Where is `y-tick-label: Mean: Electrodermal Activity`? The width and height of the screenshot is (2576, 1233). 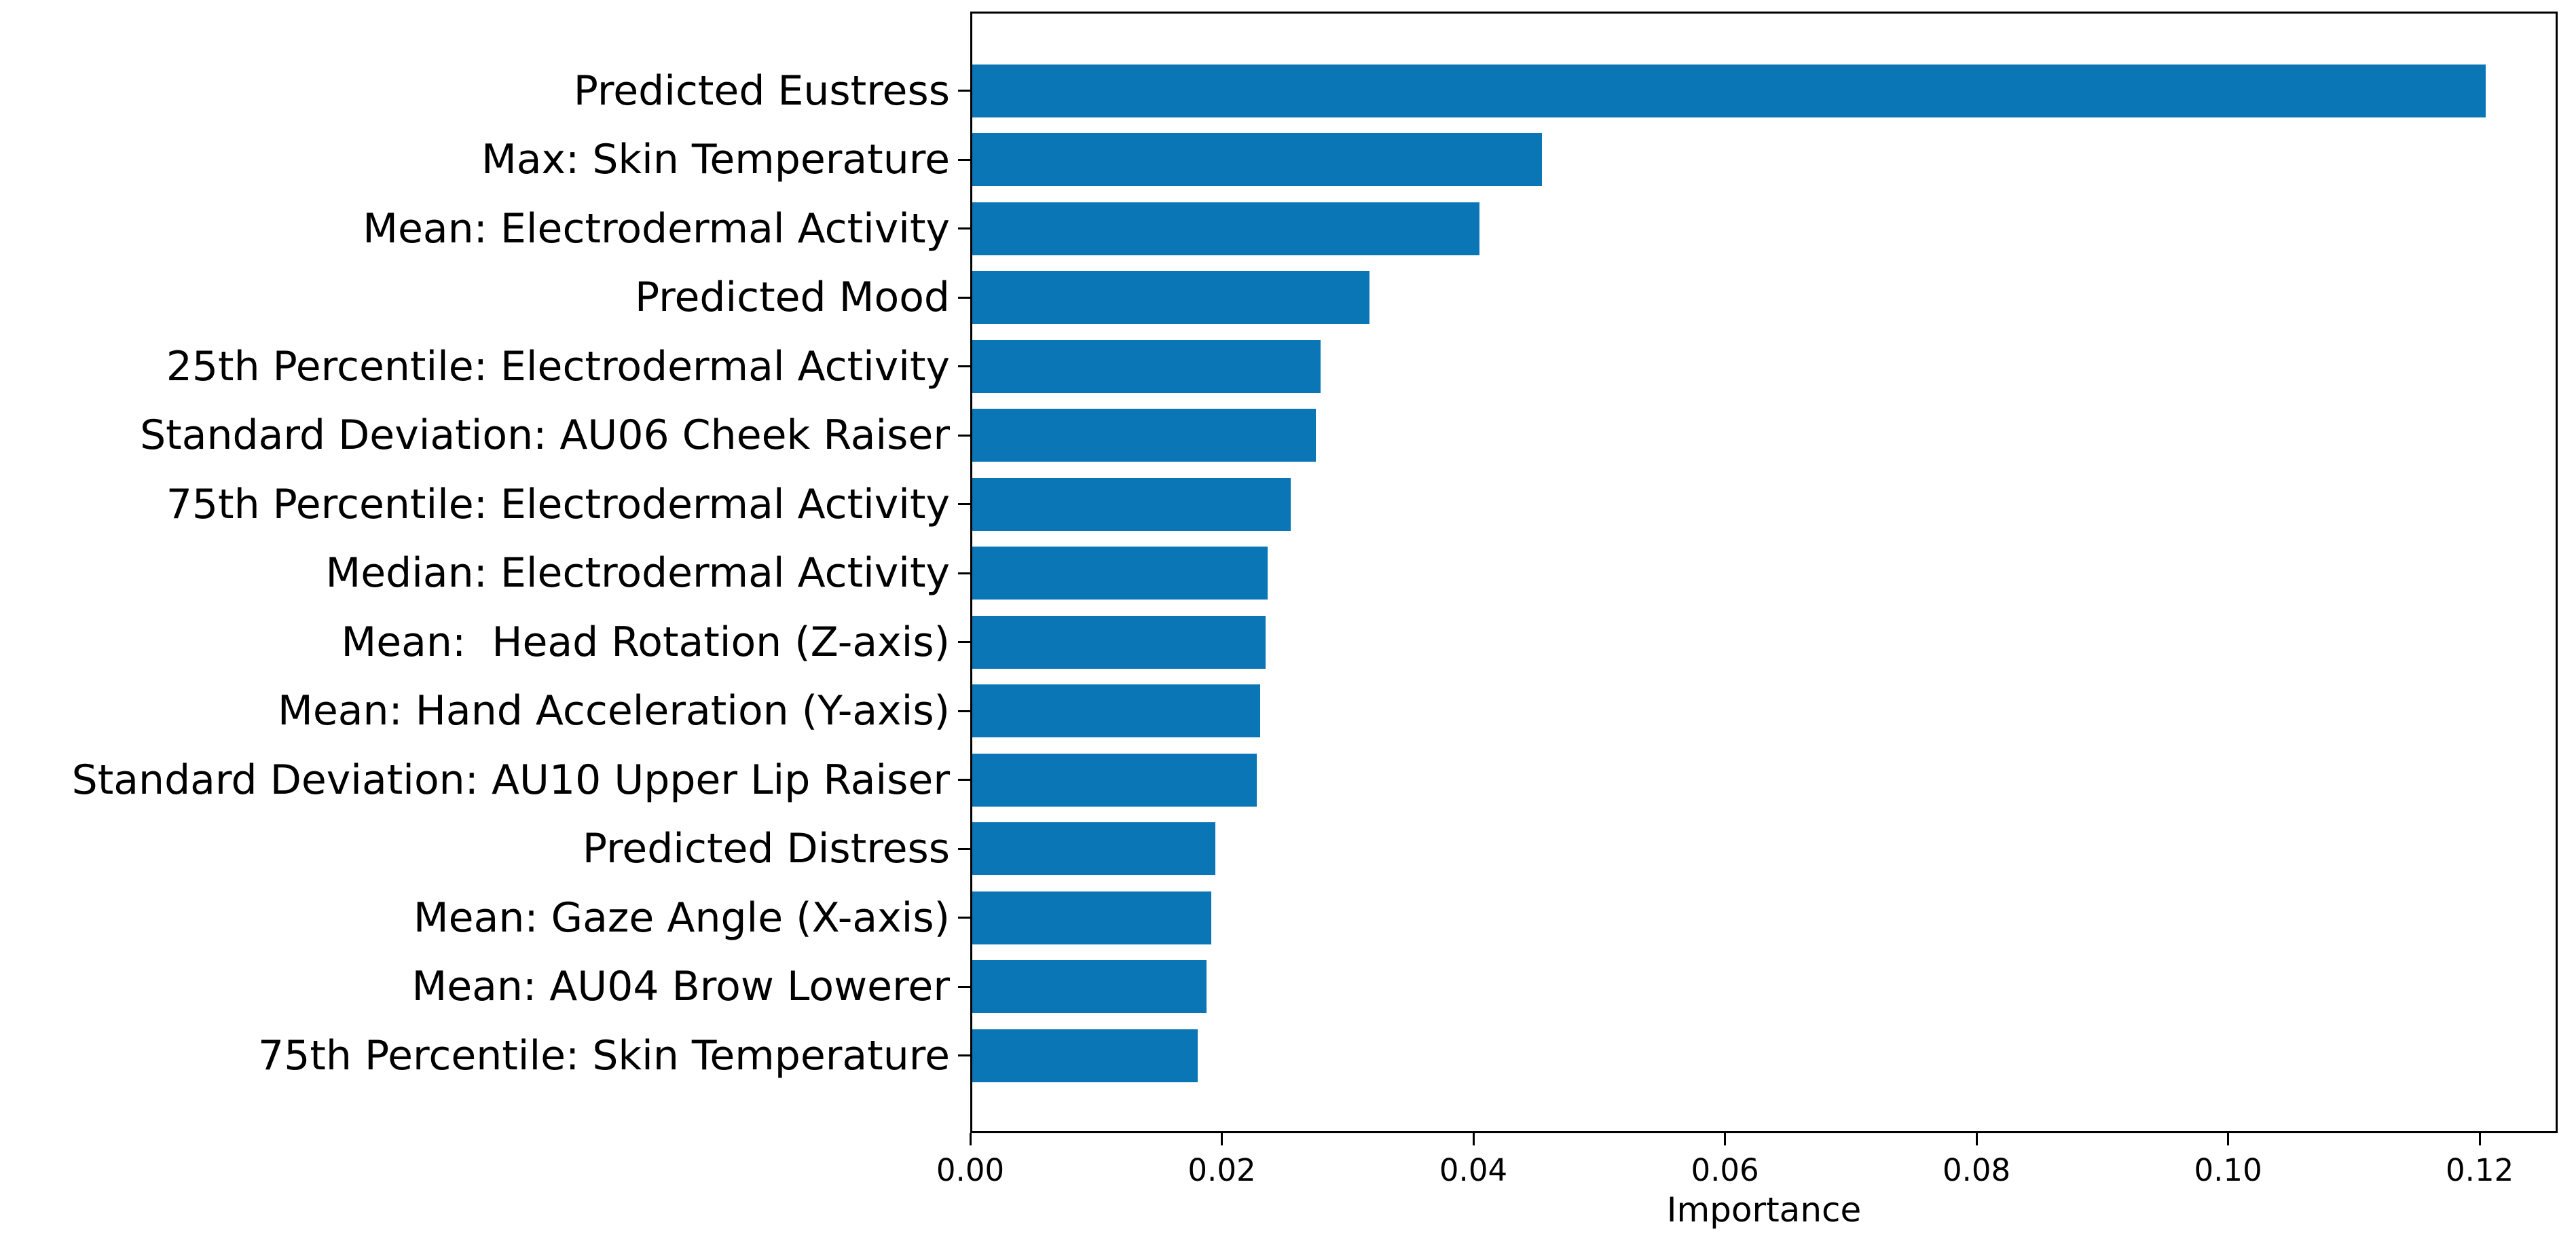
y-tick-label: Mean: Electrodermal Activity is located at coordinates (656, 228).